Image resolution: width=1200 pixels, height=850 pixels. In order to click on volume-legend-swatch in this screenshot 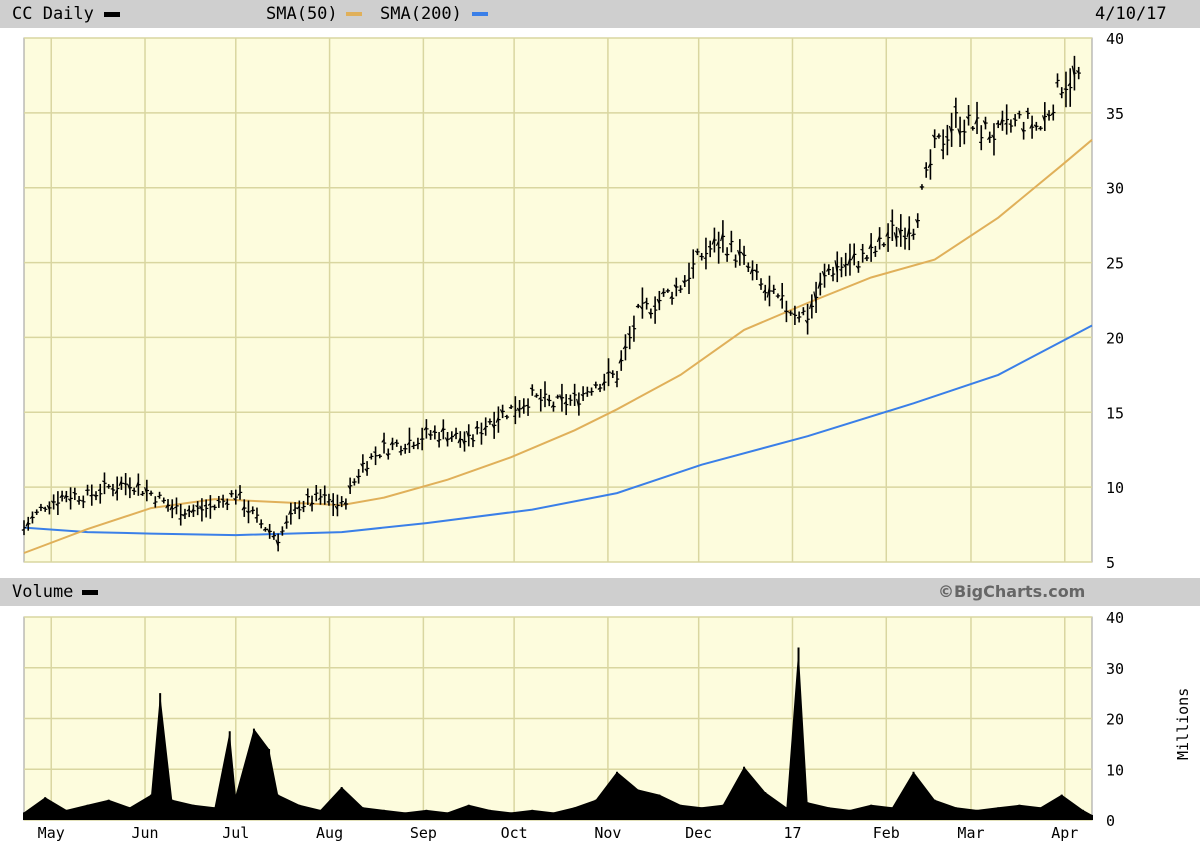, I will do `click(90, 592)`.